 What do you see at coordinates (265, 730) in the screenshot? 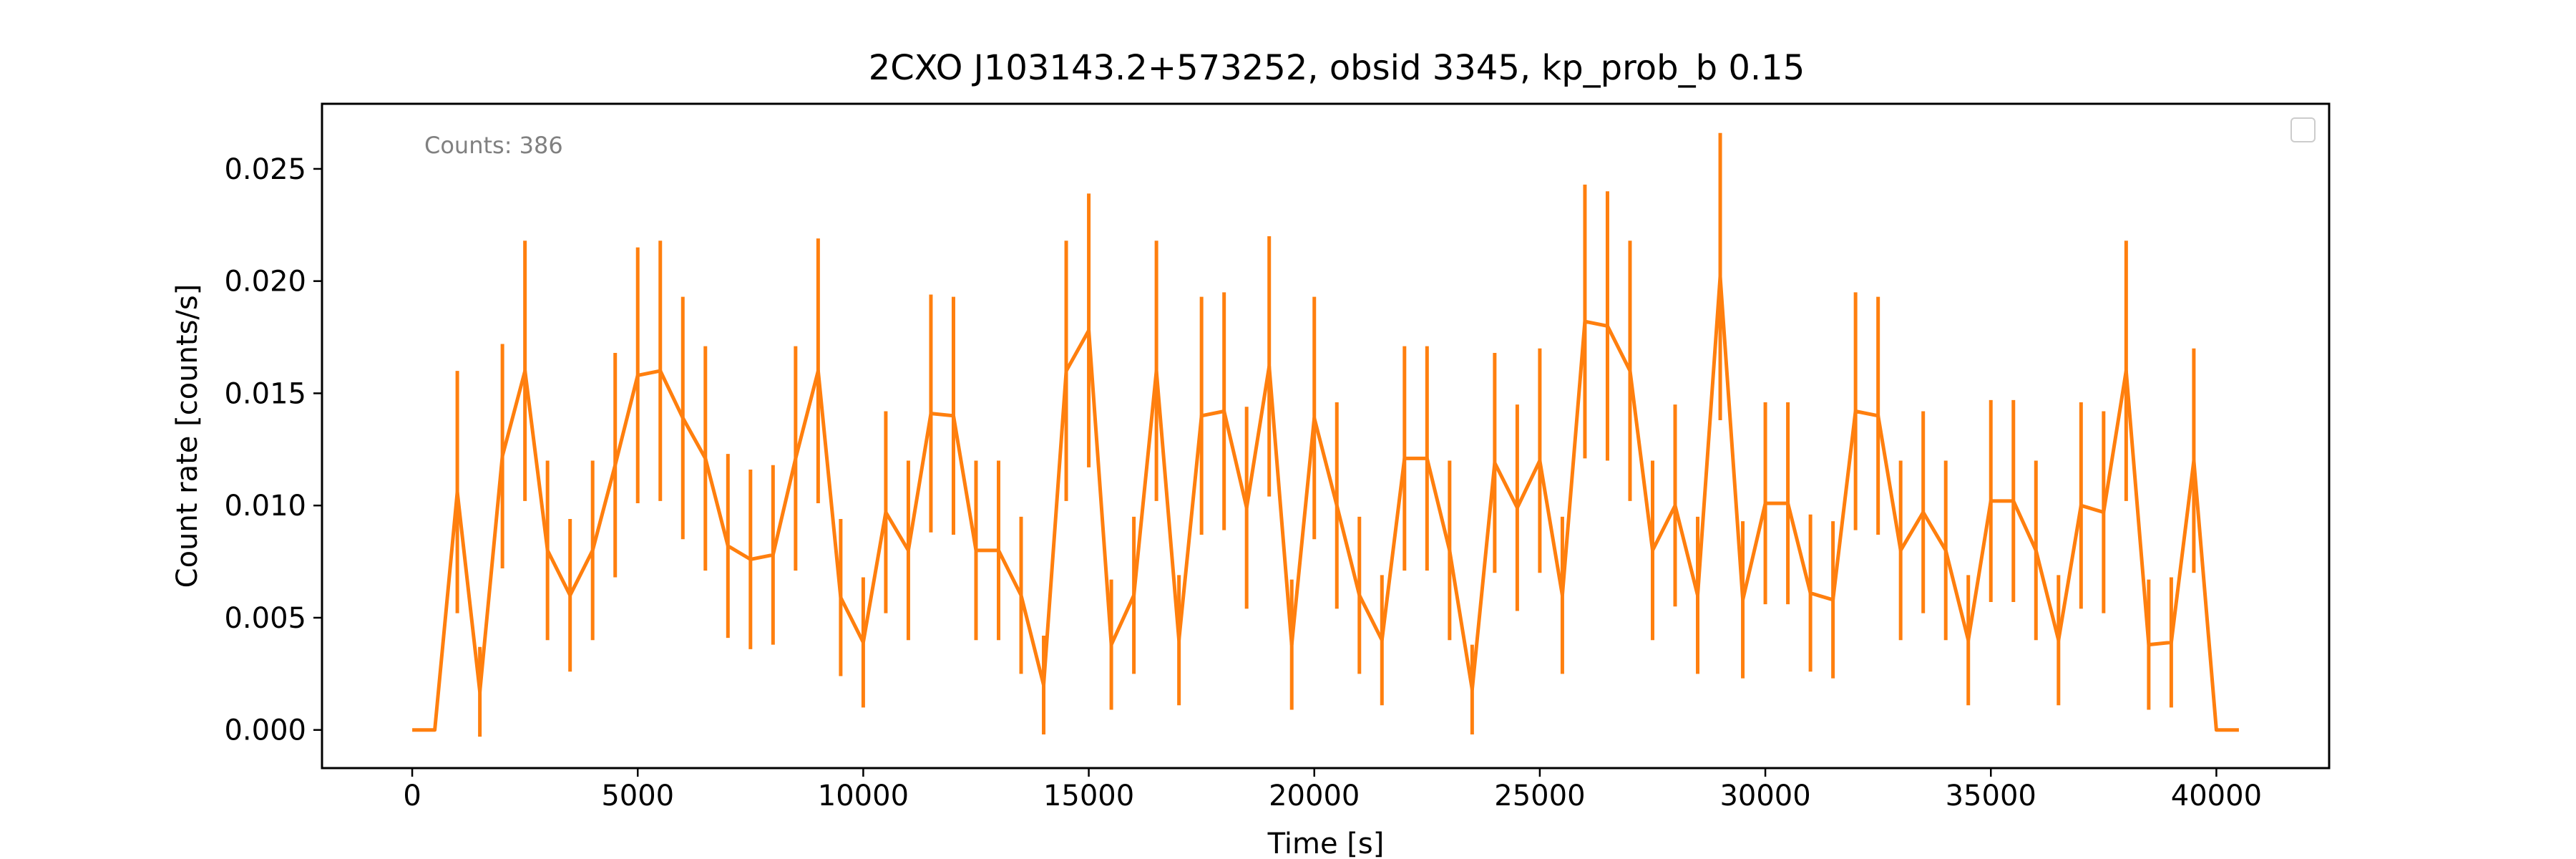
I see `y-tick-label: 0.000` at bounding box center [265, 730].